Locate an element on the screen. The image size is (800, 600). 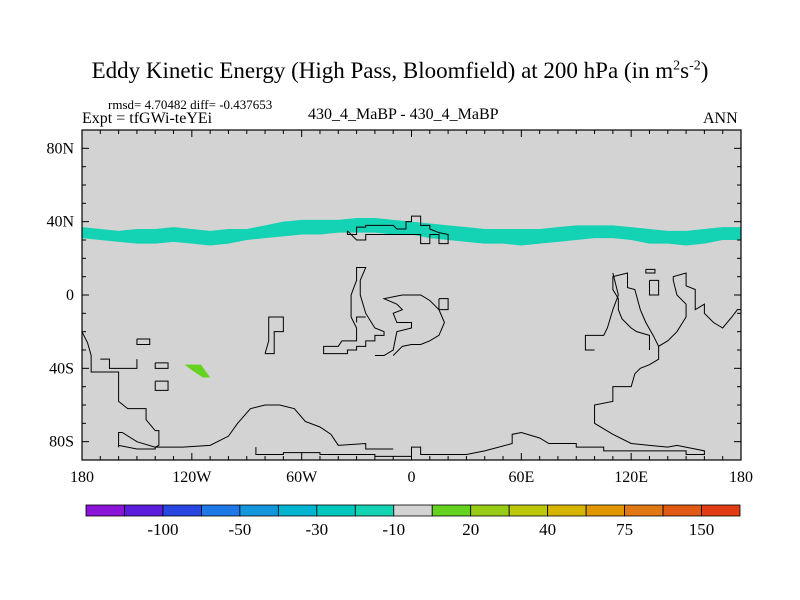
colorbar-label: 20 is located at coordinates (470, 529).